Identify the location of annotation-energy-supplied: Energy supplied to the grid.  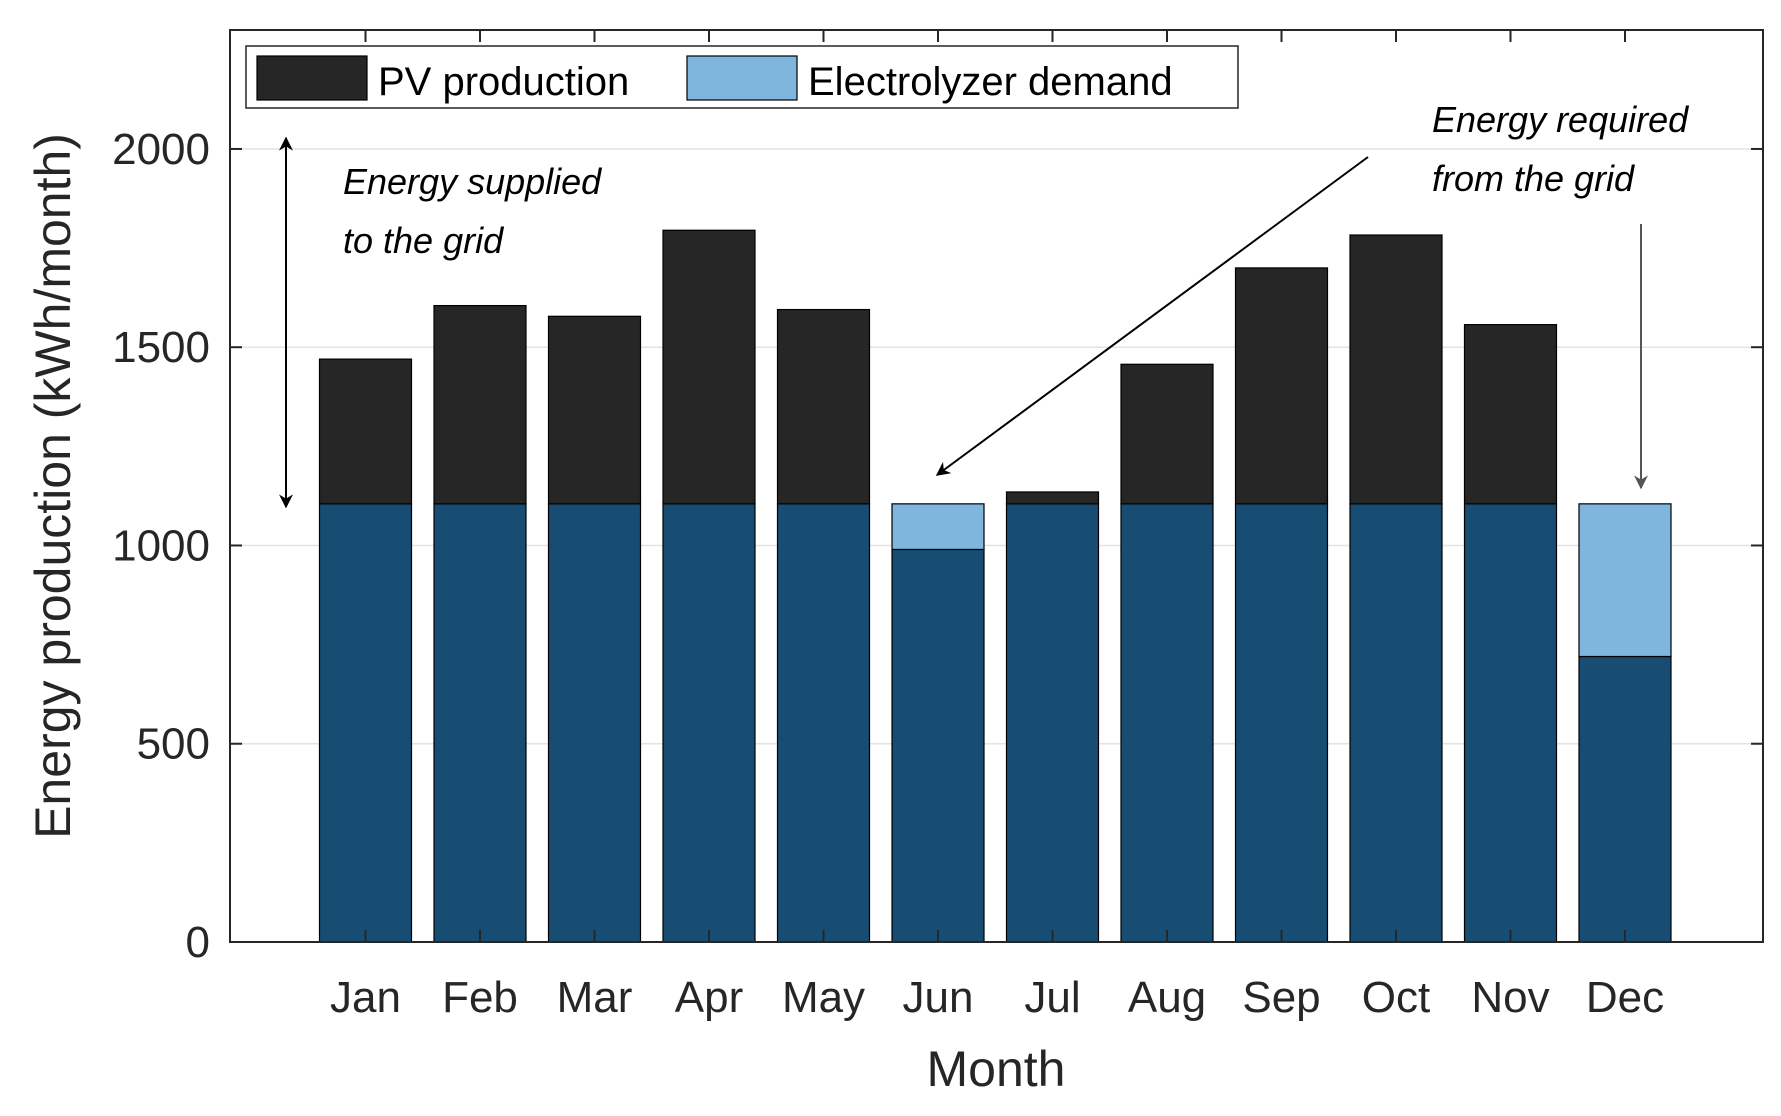
(440, 322).